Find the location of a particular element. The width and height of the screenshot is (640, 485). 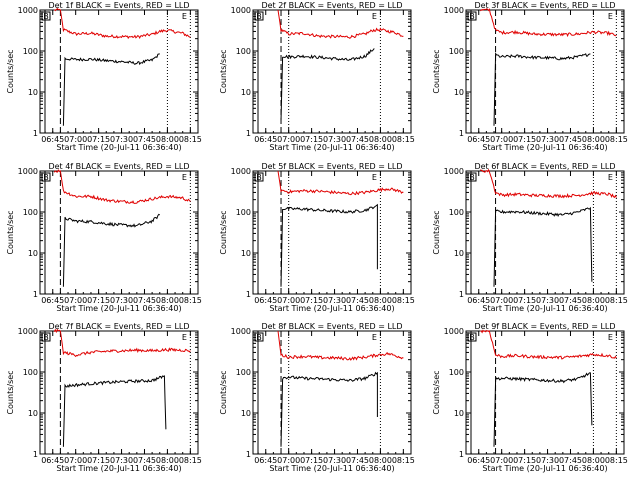

chart-title: Det 4f BLACK = Events, RED = LLD is located at coordinates (118, 166).